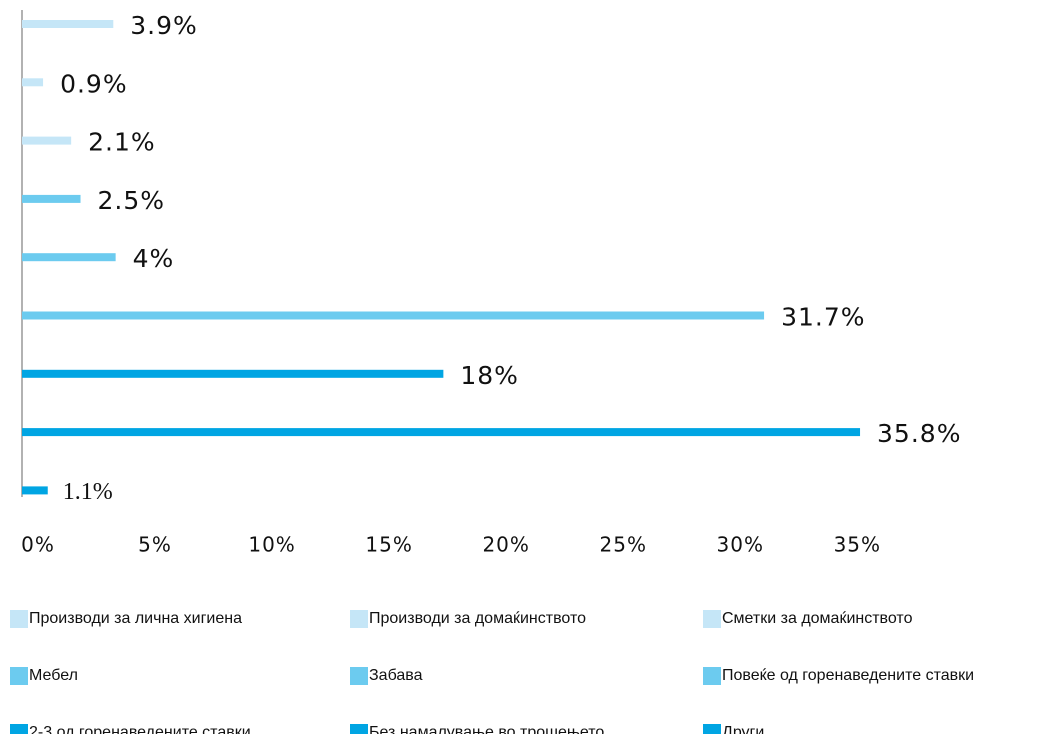  I want to click on value-label: 31.7%, so click(823, 317).